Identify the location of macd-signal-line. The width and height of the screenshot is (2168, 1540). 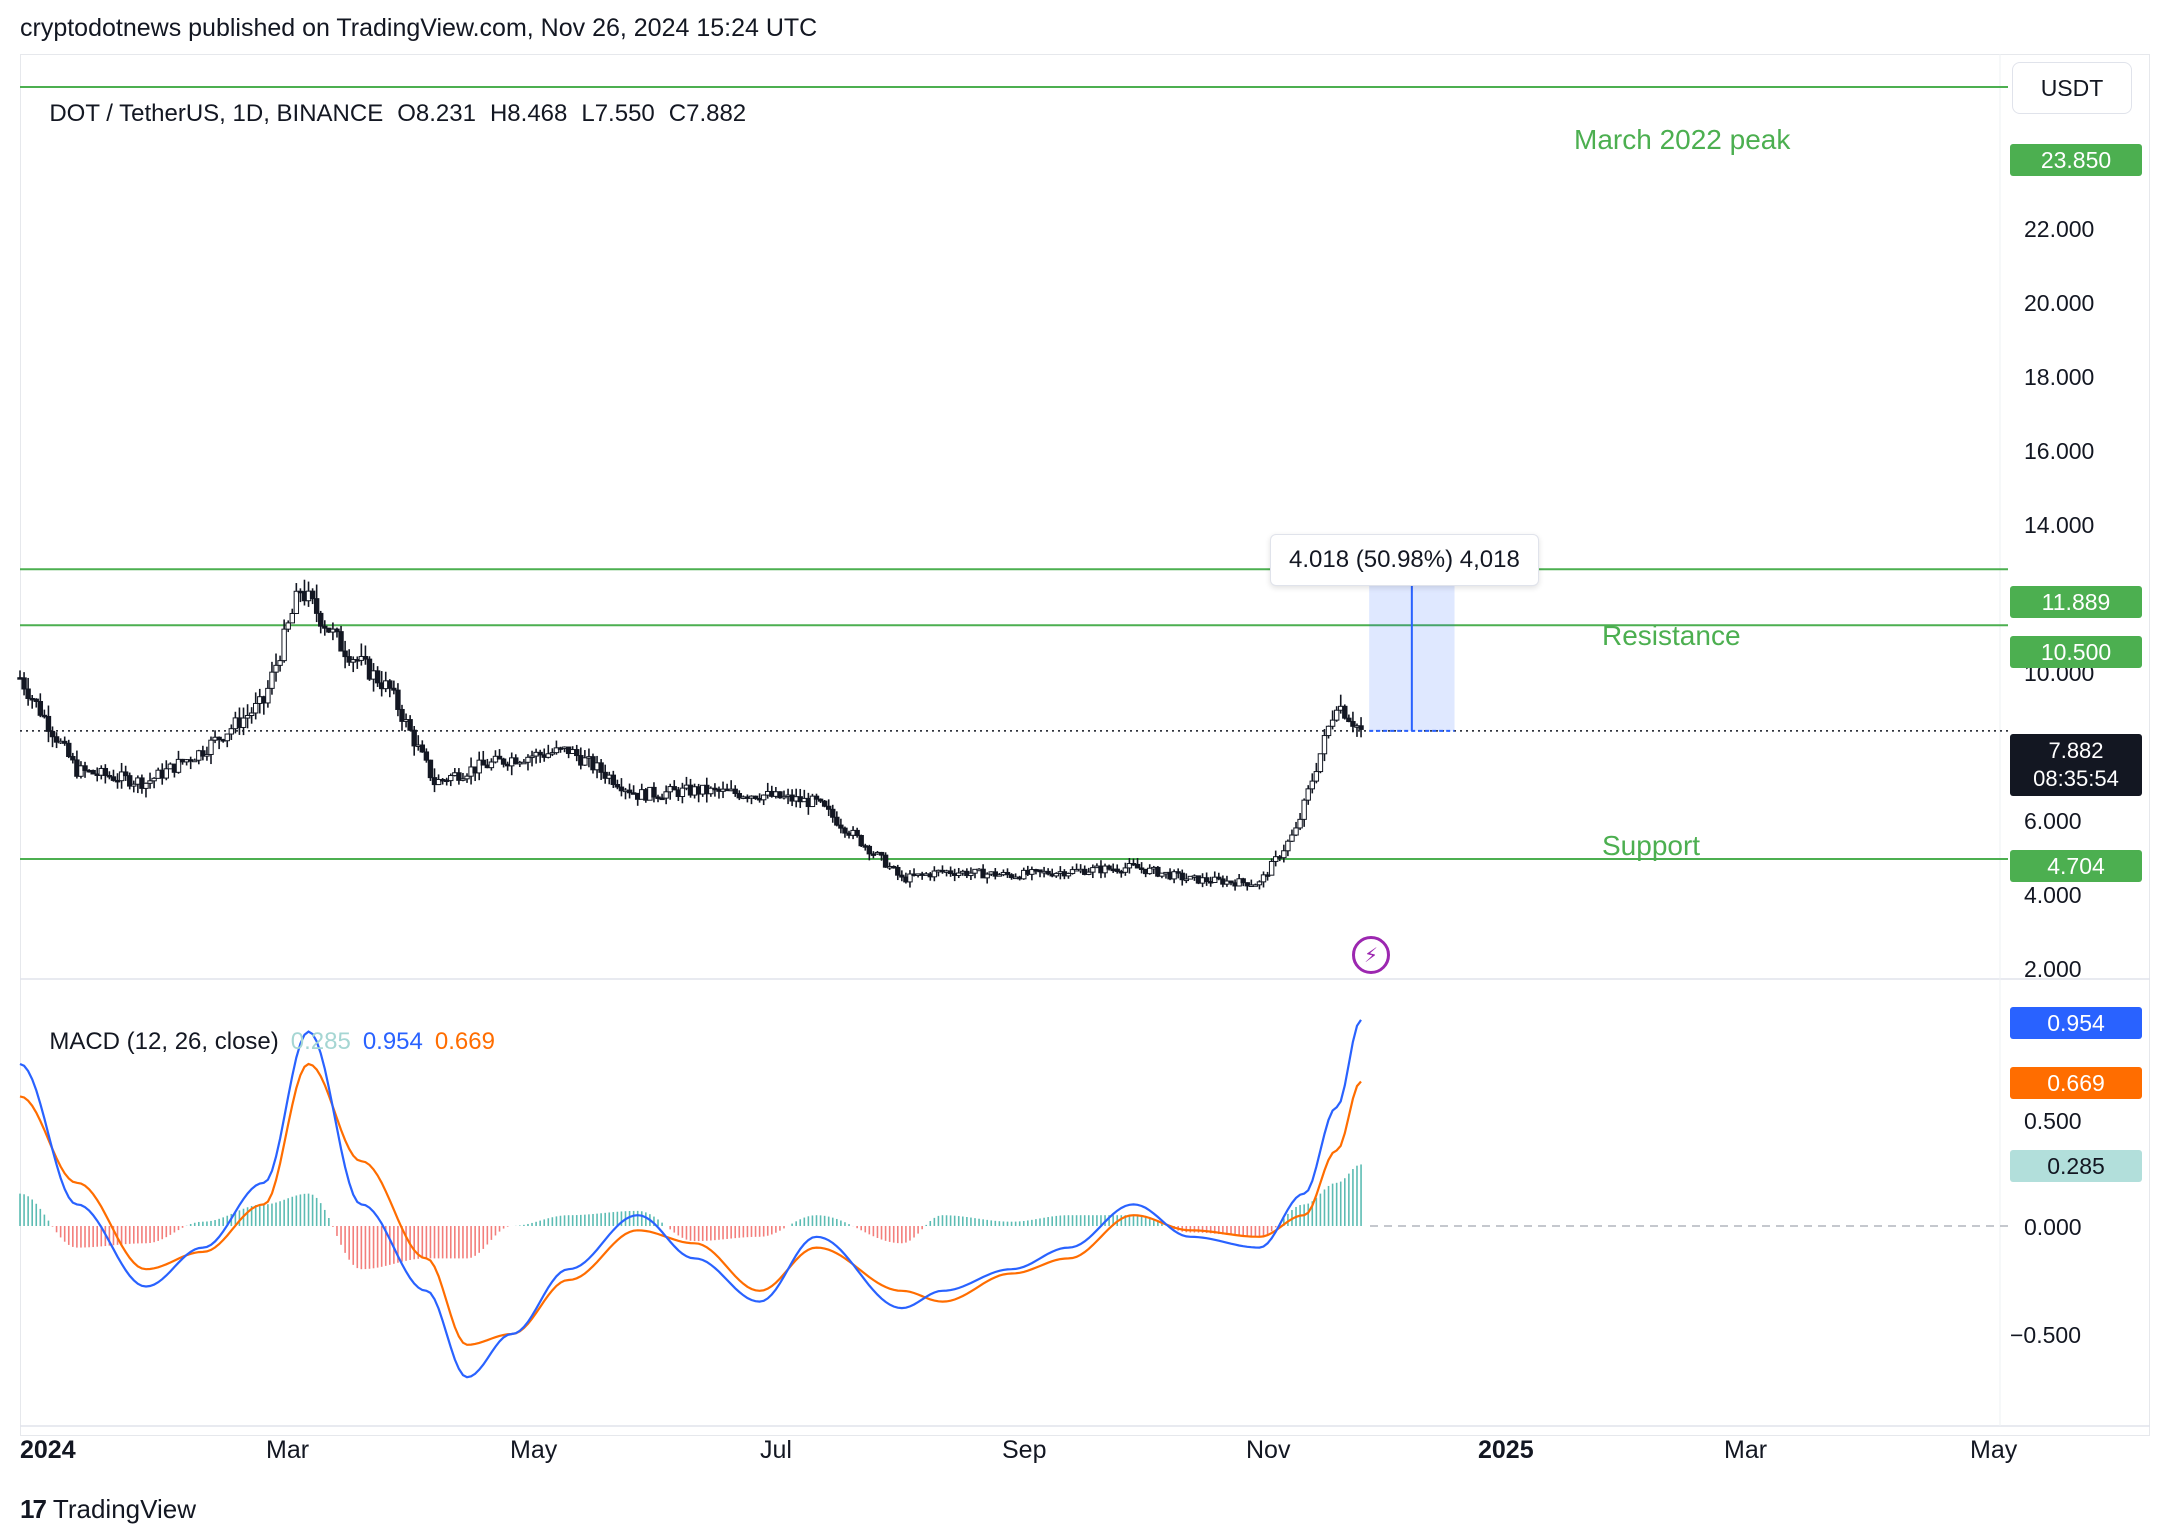
(690, 1204).